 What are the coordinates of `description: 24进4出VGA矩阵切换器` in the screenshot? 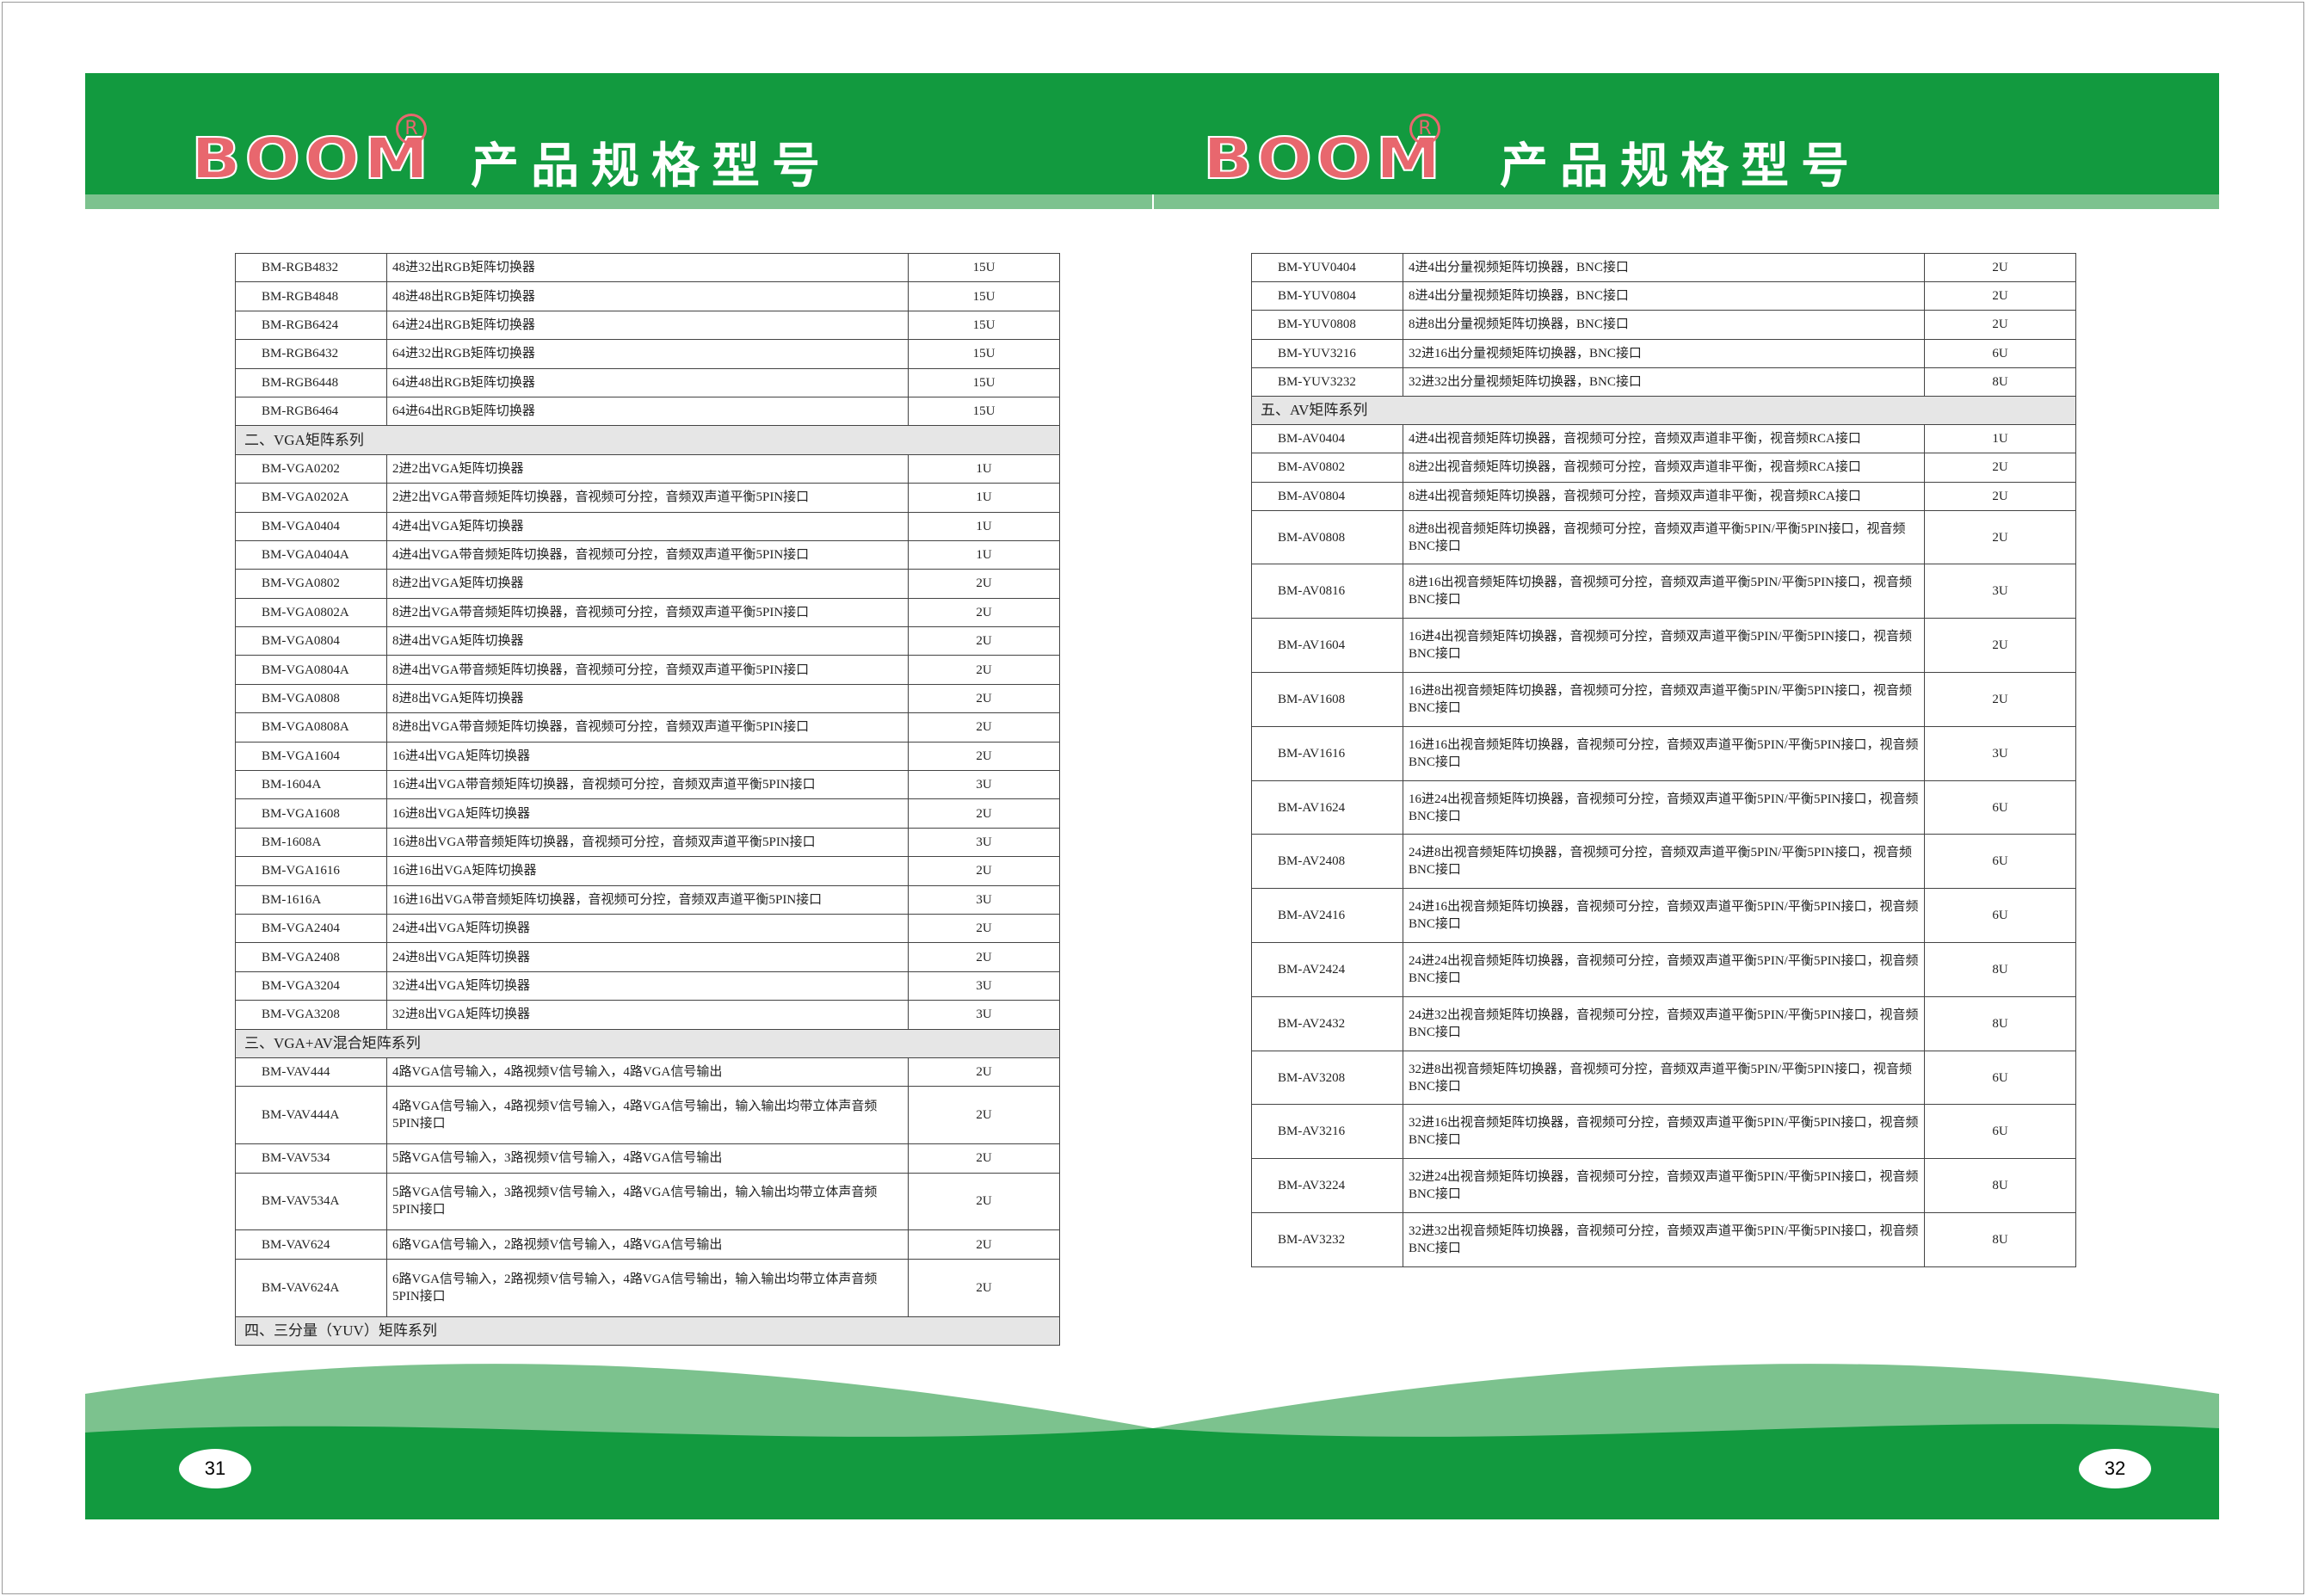 It's located at (647, 928).